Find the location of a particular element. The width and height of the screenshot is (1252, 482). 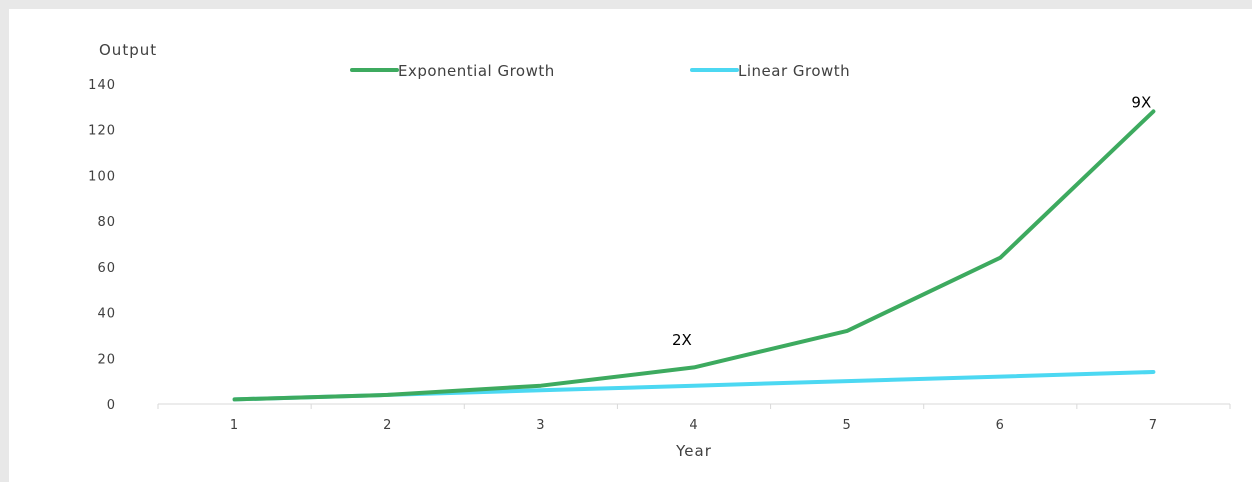

y-tick-label: 80 is located at coordinates (106, 222).